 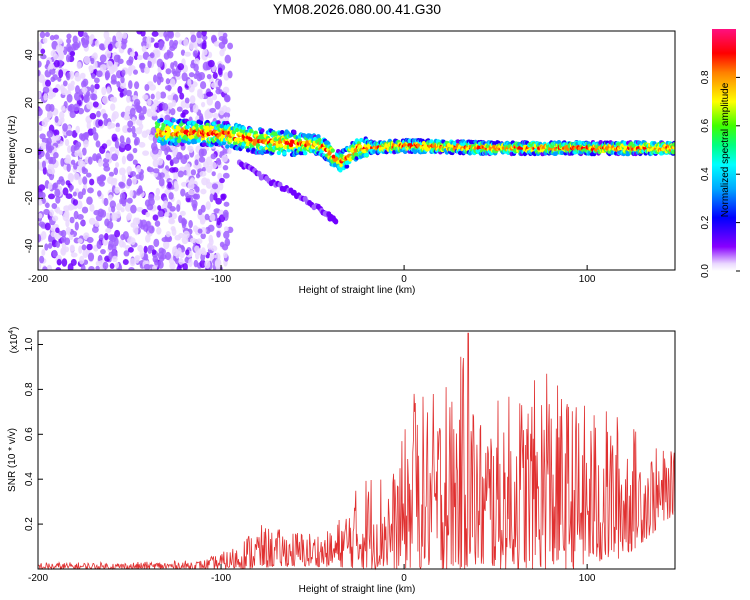 I want to click on x-tick-label: -100, so click(x=221, y=279).